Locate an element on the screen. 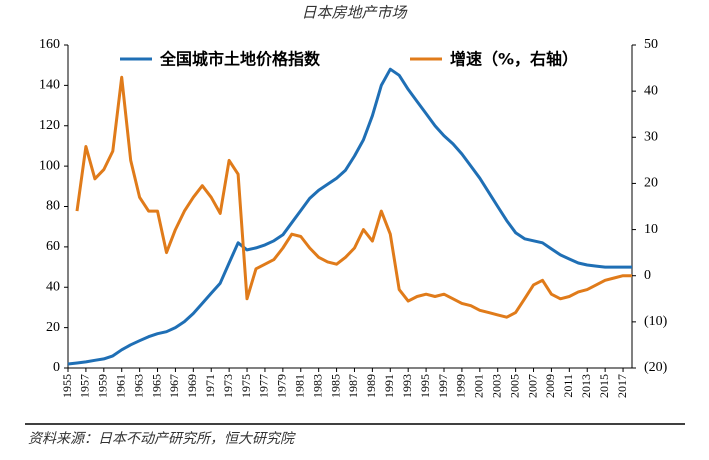 The image size is (709, 460). y-tick-label: 140 is located at coordinates (49, 85).